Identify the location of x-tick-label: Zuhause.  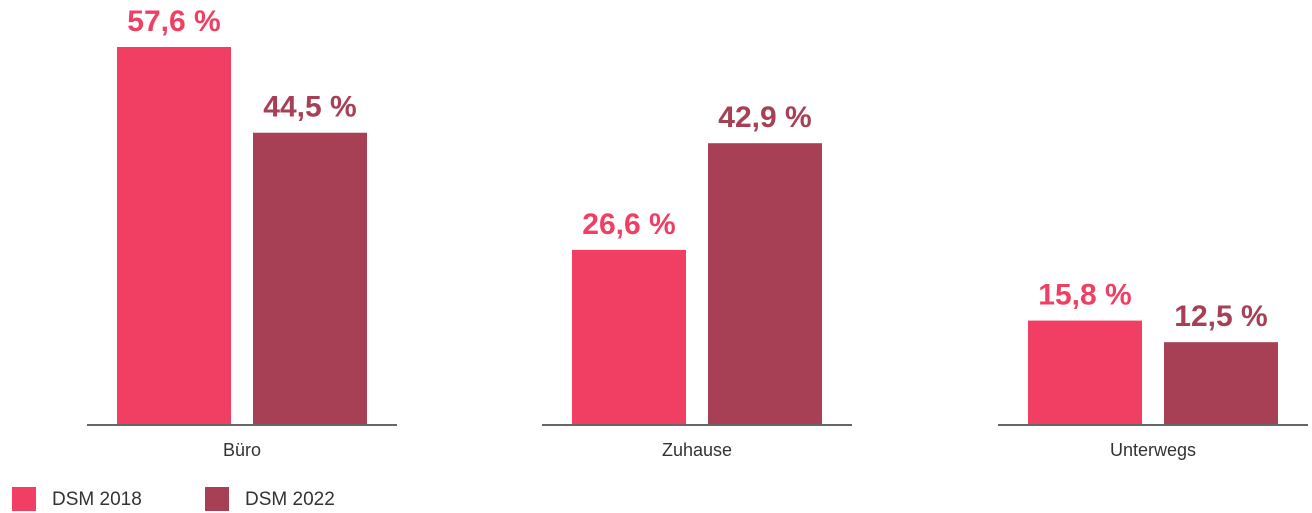
(697, 450).